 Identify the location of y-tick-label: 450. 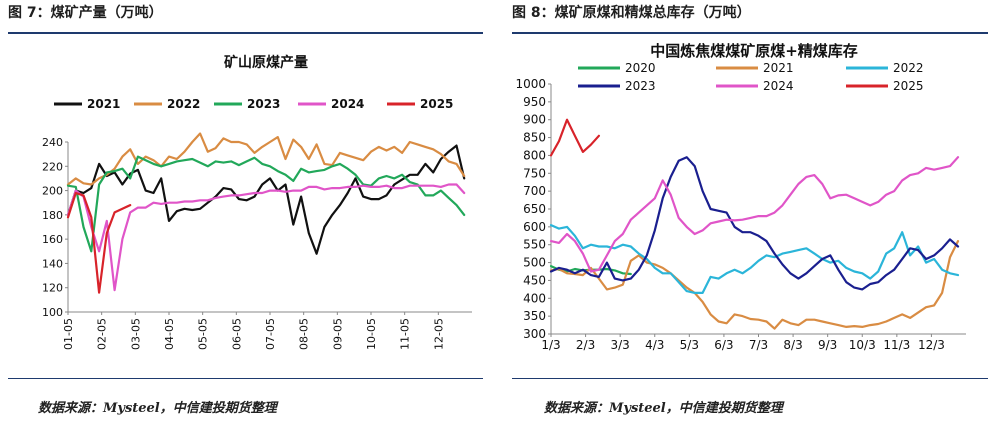
(534, 280).